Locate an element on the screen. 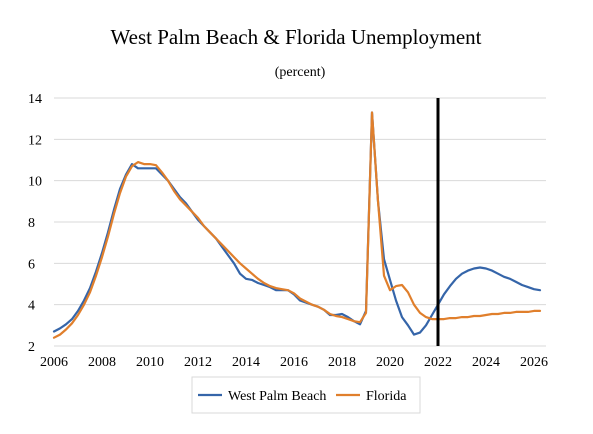  x-tick-label: 2020 is located at coordinates (390, 362).